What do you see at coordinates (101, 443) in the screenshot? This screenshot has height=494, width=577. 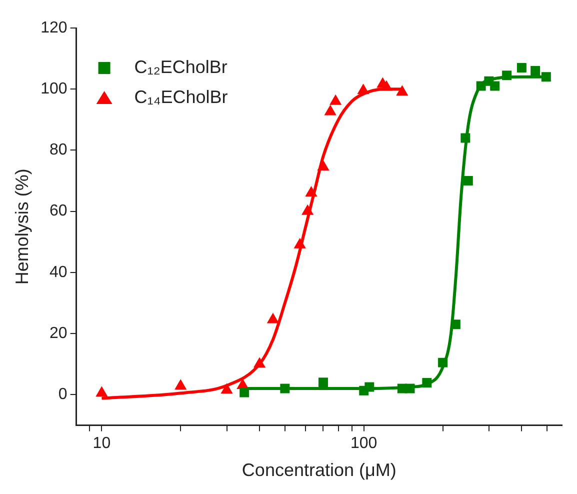 I see `x-tick-label: 10` at bounding box center [101, 443].